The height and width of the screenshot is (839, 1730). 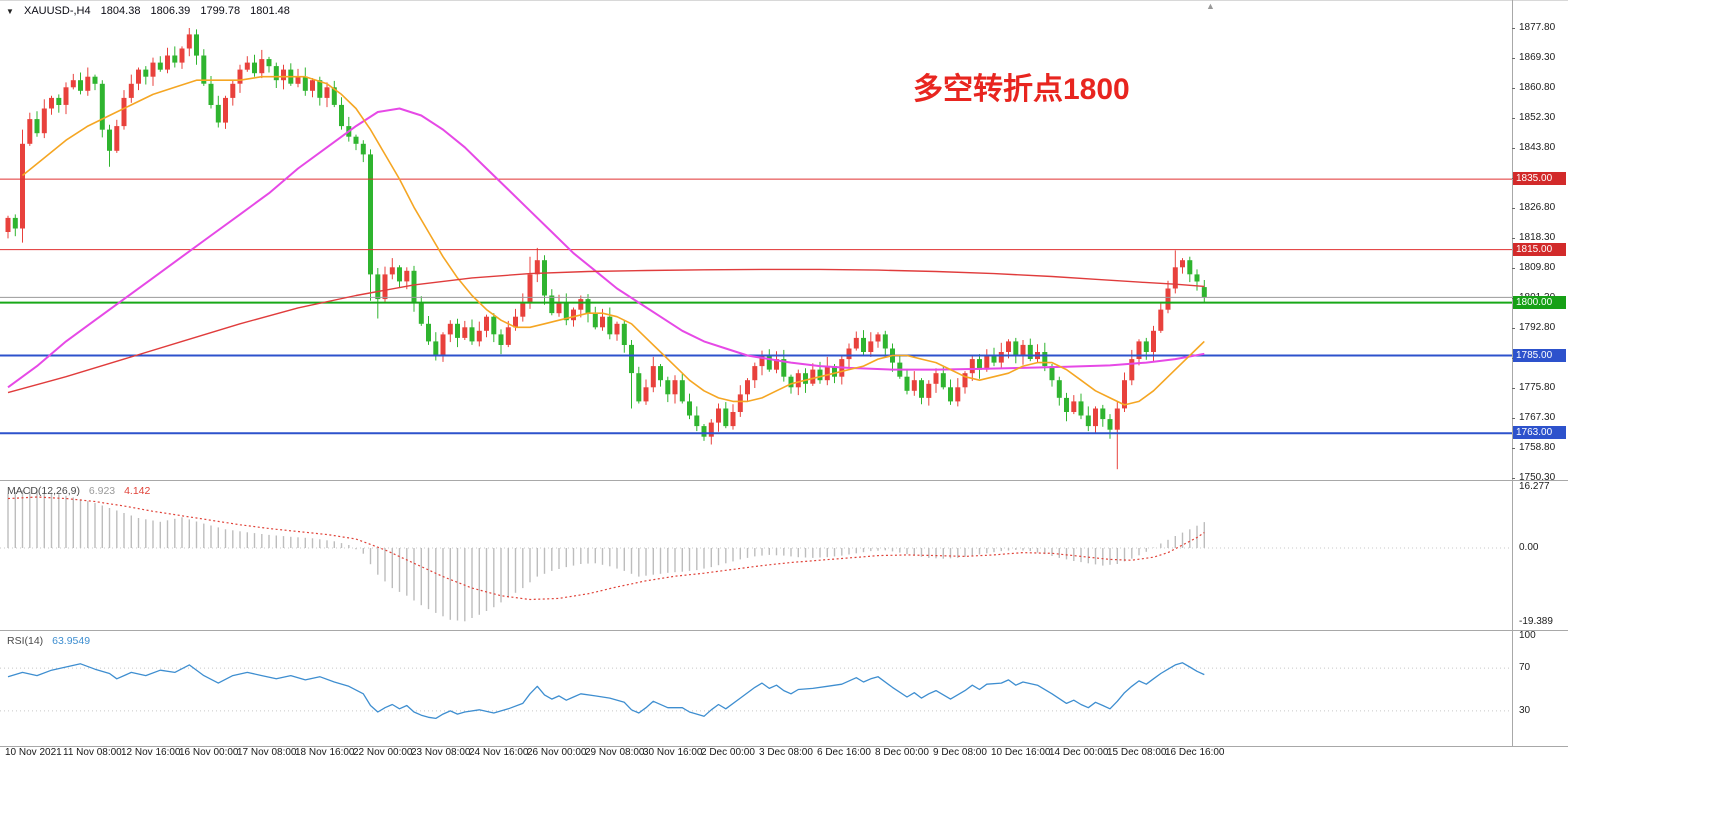 I want to click on time-label: 11 Nov 08:00, so click(x=92, y=752).